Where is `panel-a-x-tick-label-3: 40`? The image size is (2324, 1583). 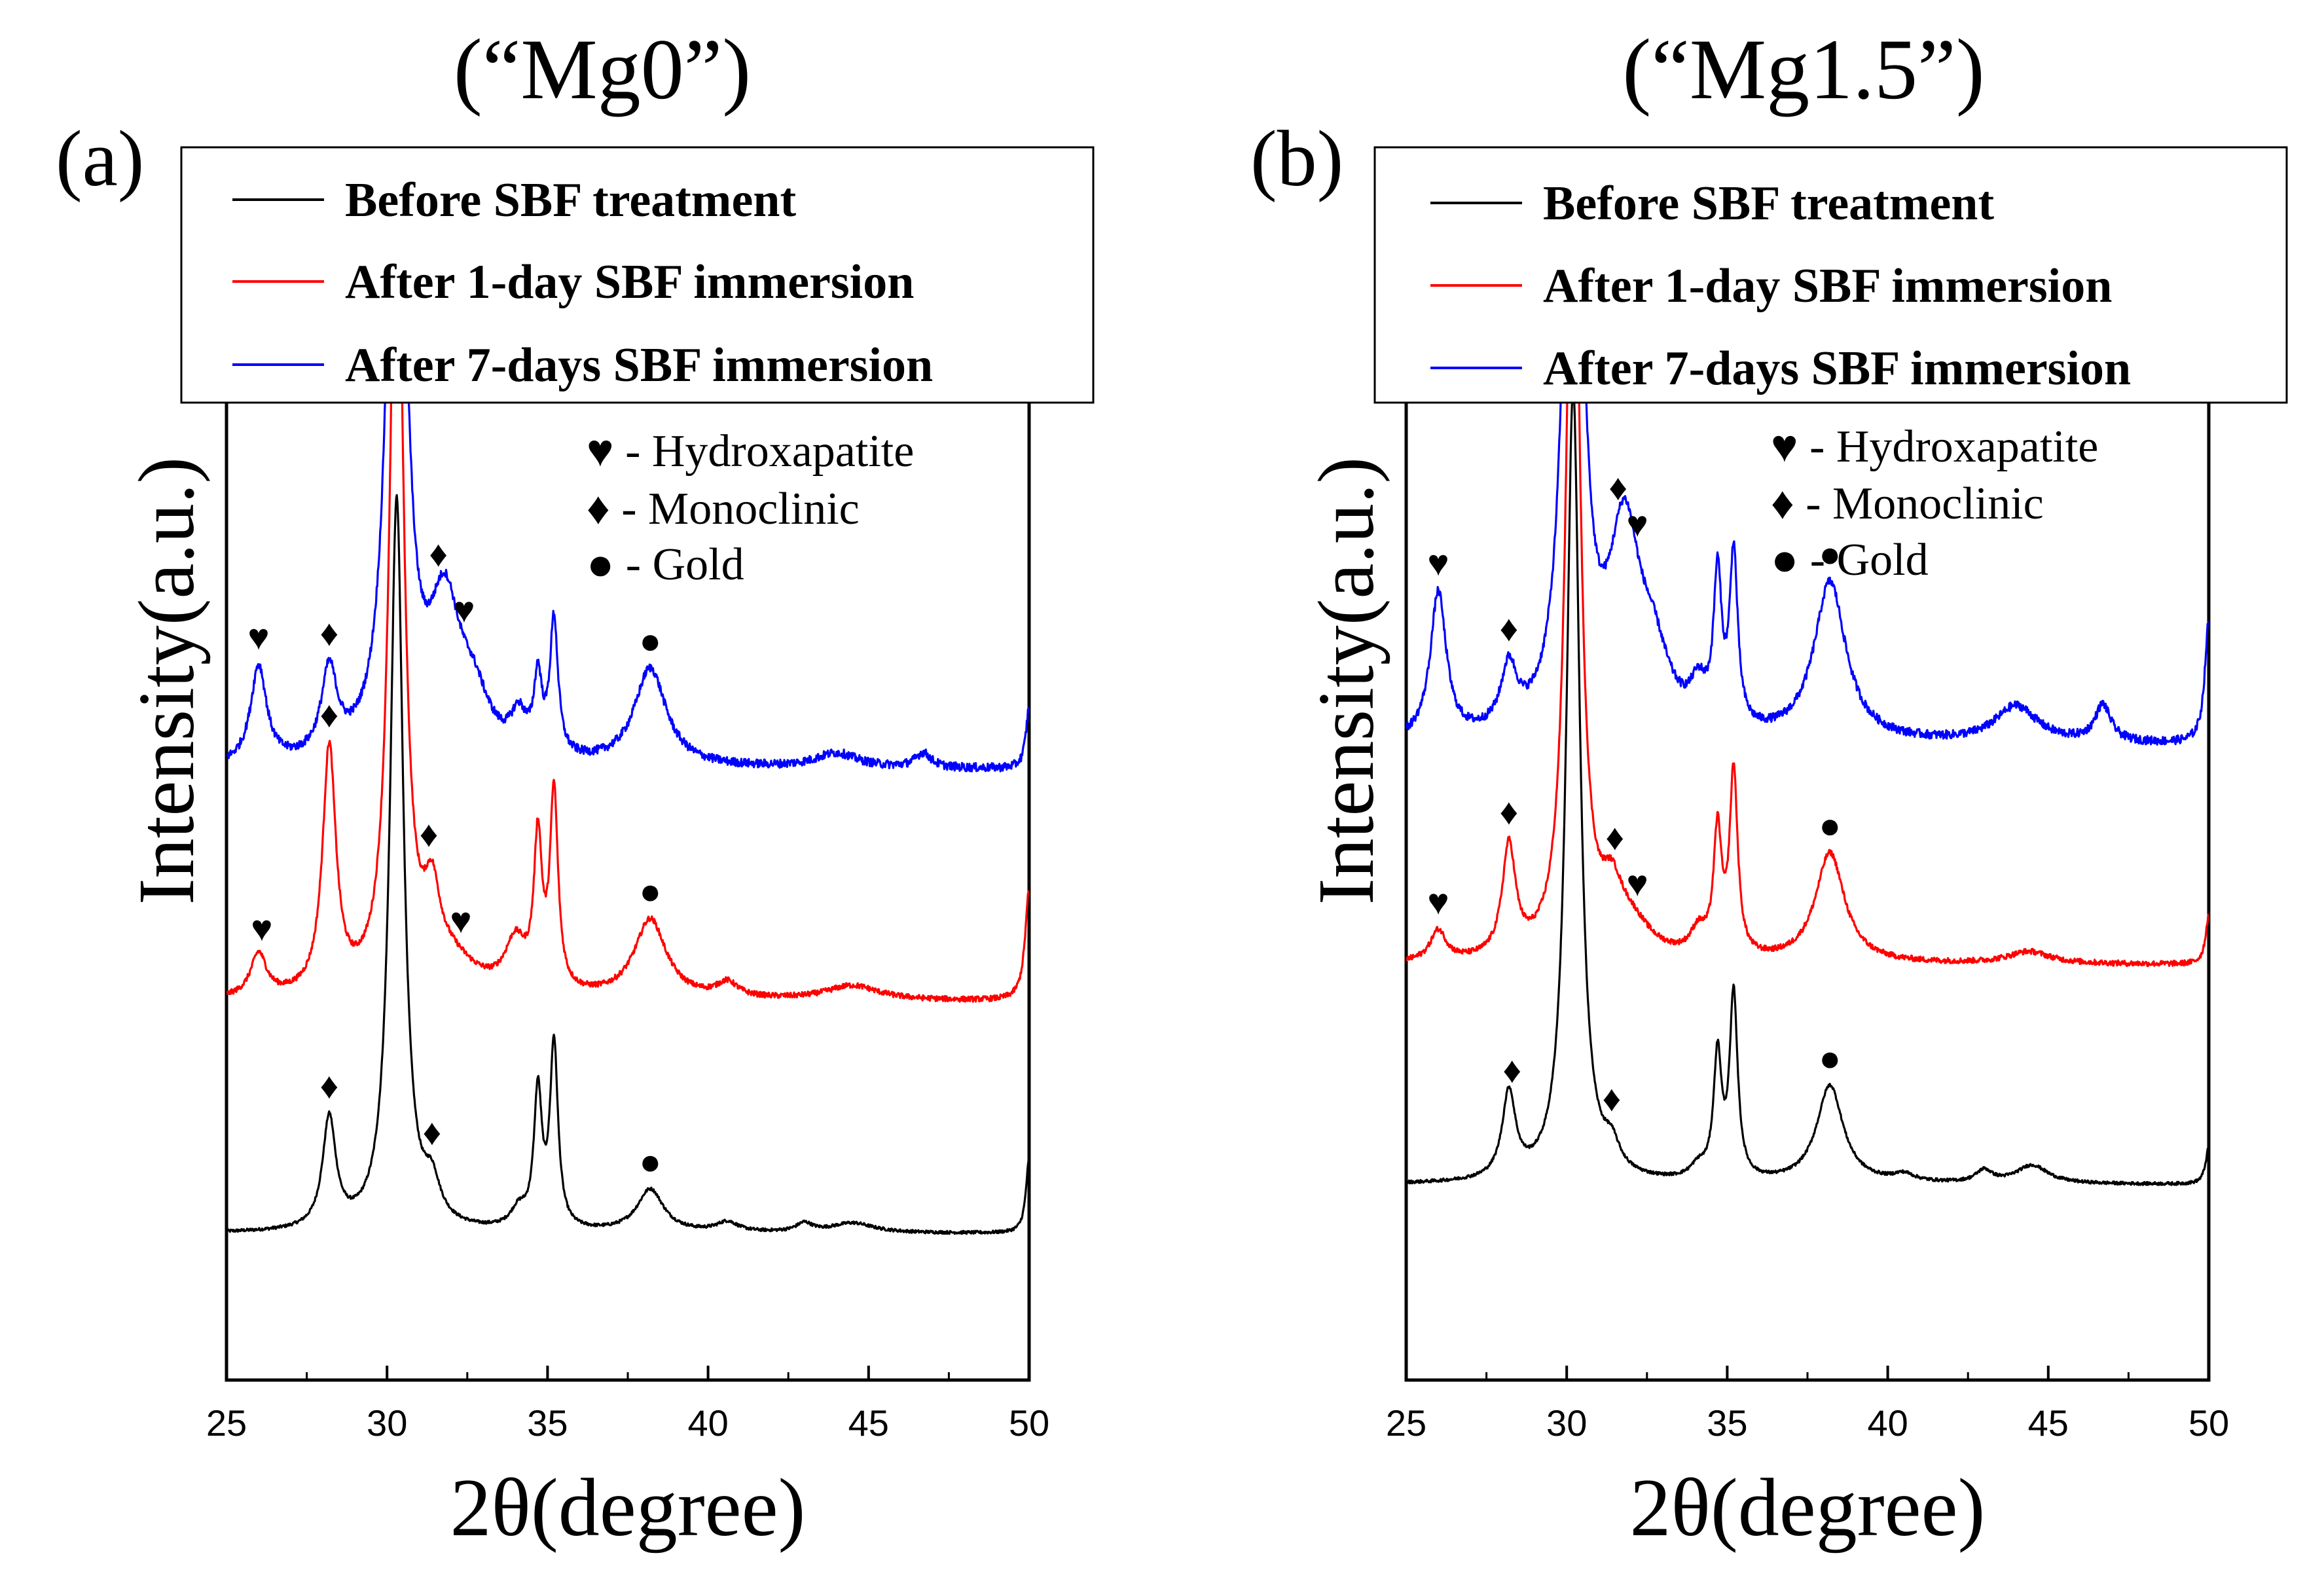
panel-a-x-tick-label-3: 40 is located at coordinates (707, 1423).